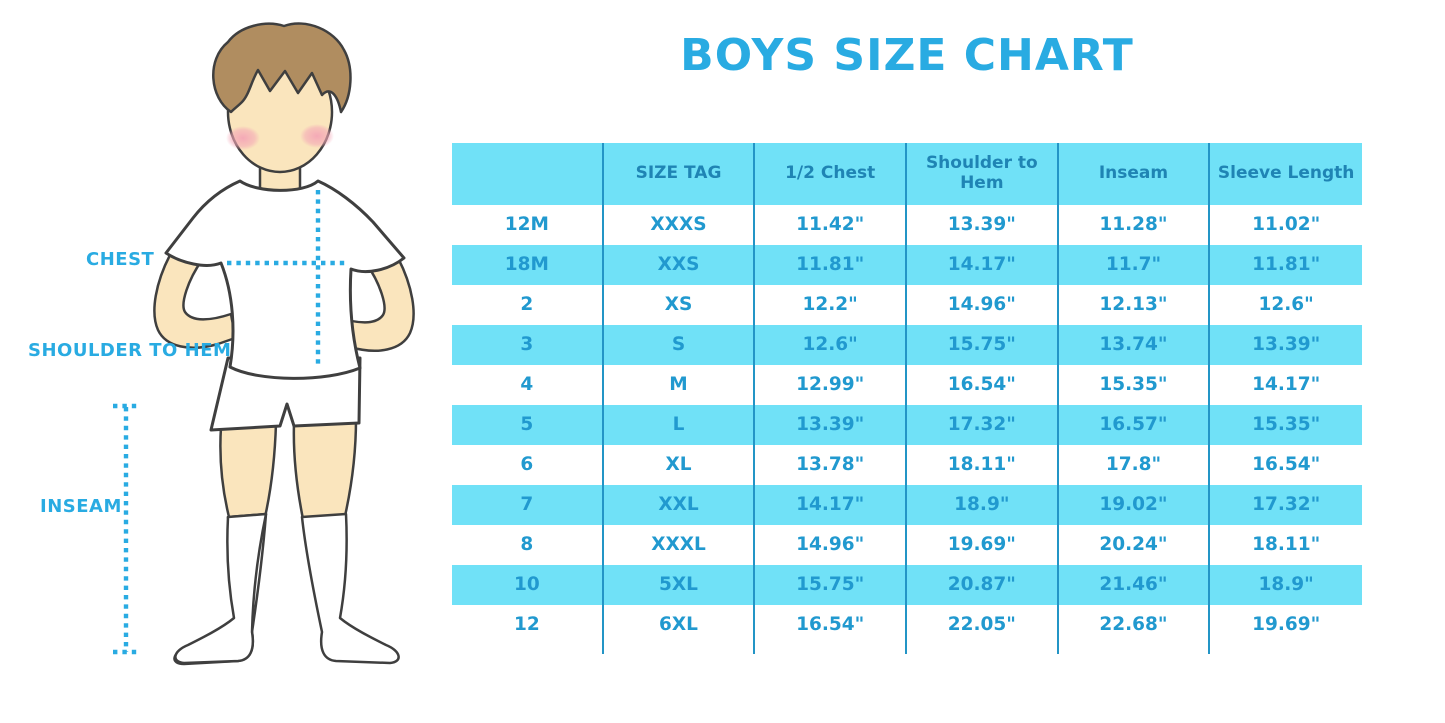  Describe the element at coordinates (983, 465) in the screenshot. I see `cell-shoulder-to-hem: 18.11"` at that location.